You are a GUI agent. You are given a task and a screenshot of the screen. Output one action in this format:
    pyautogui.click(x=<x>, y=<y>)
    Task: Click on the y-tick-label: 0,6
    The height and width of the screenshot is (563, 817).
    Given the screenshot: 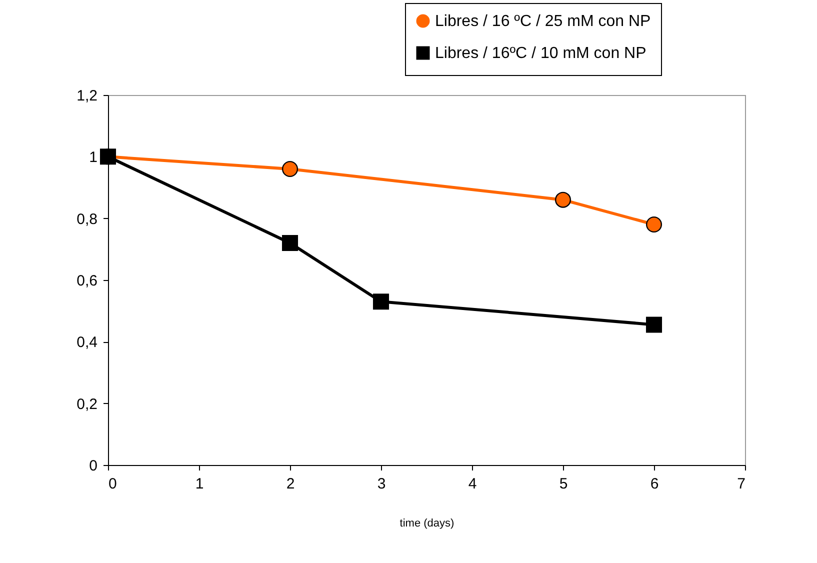 What is the action you would take?
    pyautogui.click(x=87, y=281)
    